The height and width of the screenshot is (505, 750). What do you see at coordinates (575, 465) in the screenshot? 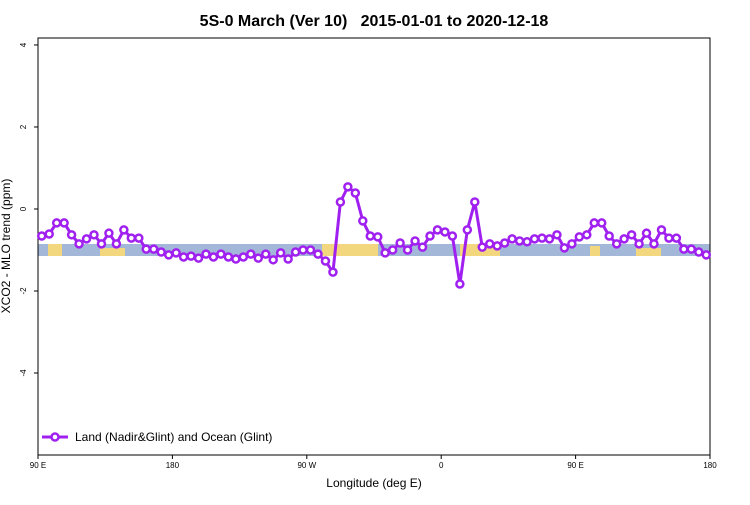
I see `x-tick-label: 90 E` at bounding box center [575, 465].